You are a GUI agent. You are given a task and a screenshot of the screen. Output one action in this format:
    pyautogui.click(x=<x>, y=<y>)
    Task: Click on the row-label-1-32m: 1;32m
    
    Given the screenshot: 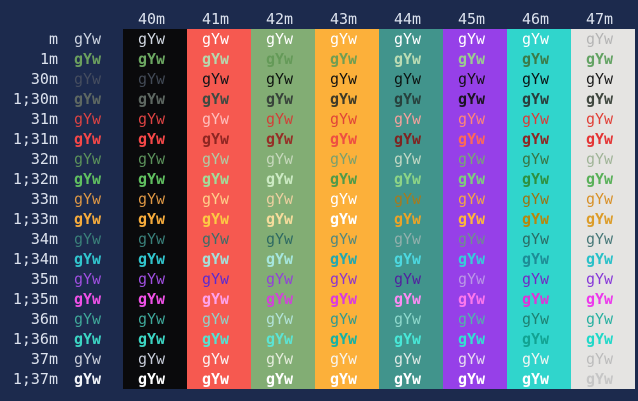 What is the action you would take?
    pyautogui.click(x=35, y=179)
    